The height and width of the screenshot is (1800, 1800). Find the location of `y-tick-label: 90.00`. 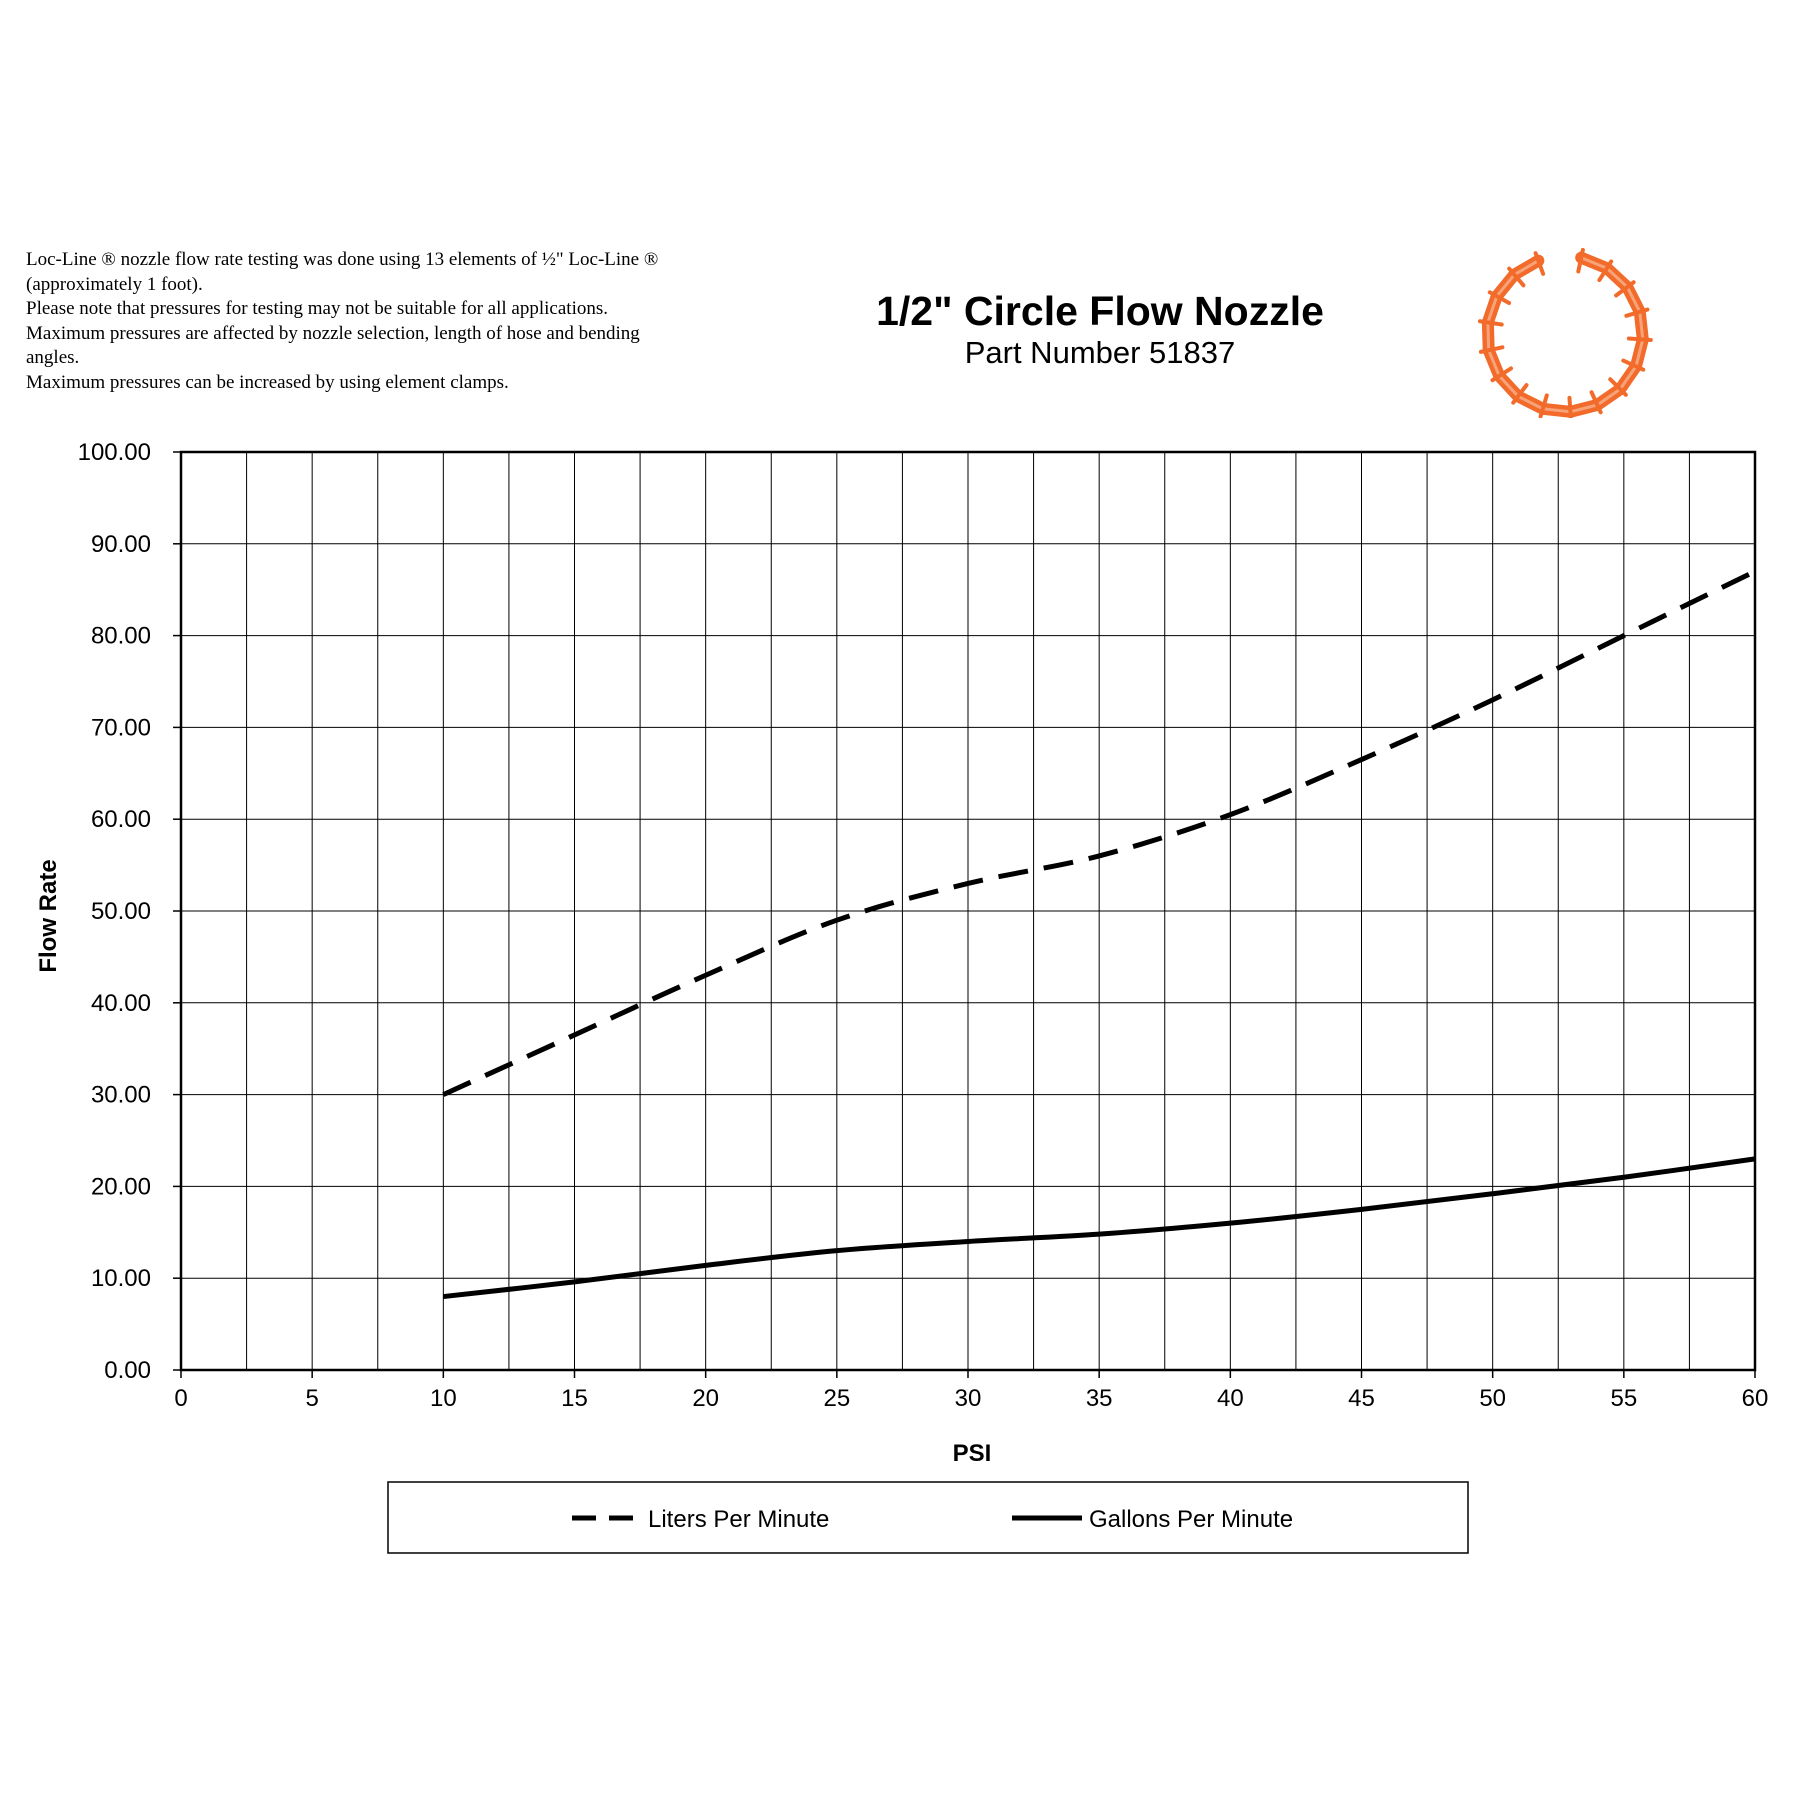

y-tick-label: 90.00 is located at coordinates (121, 544).